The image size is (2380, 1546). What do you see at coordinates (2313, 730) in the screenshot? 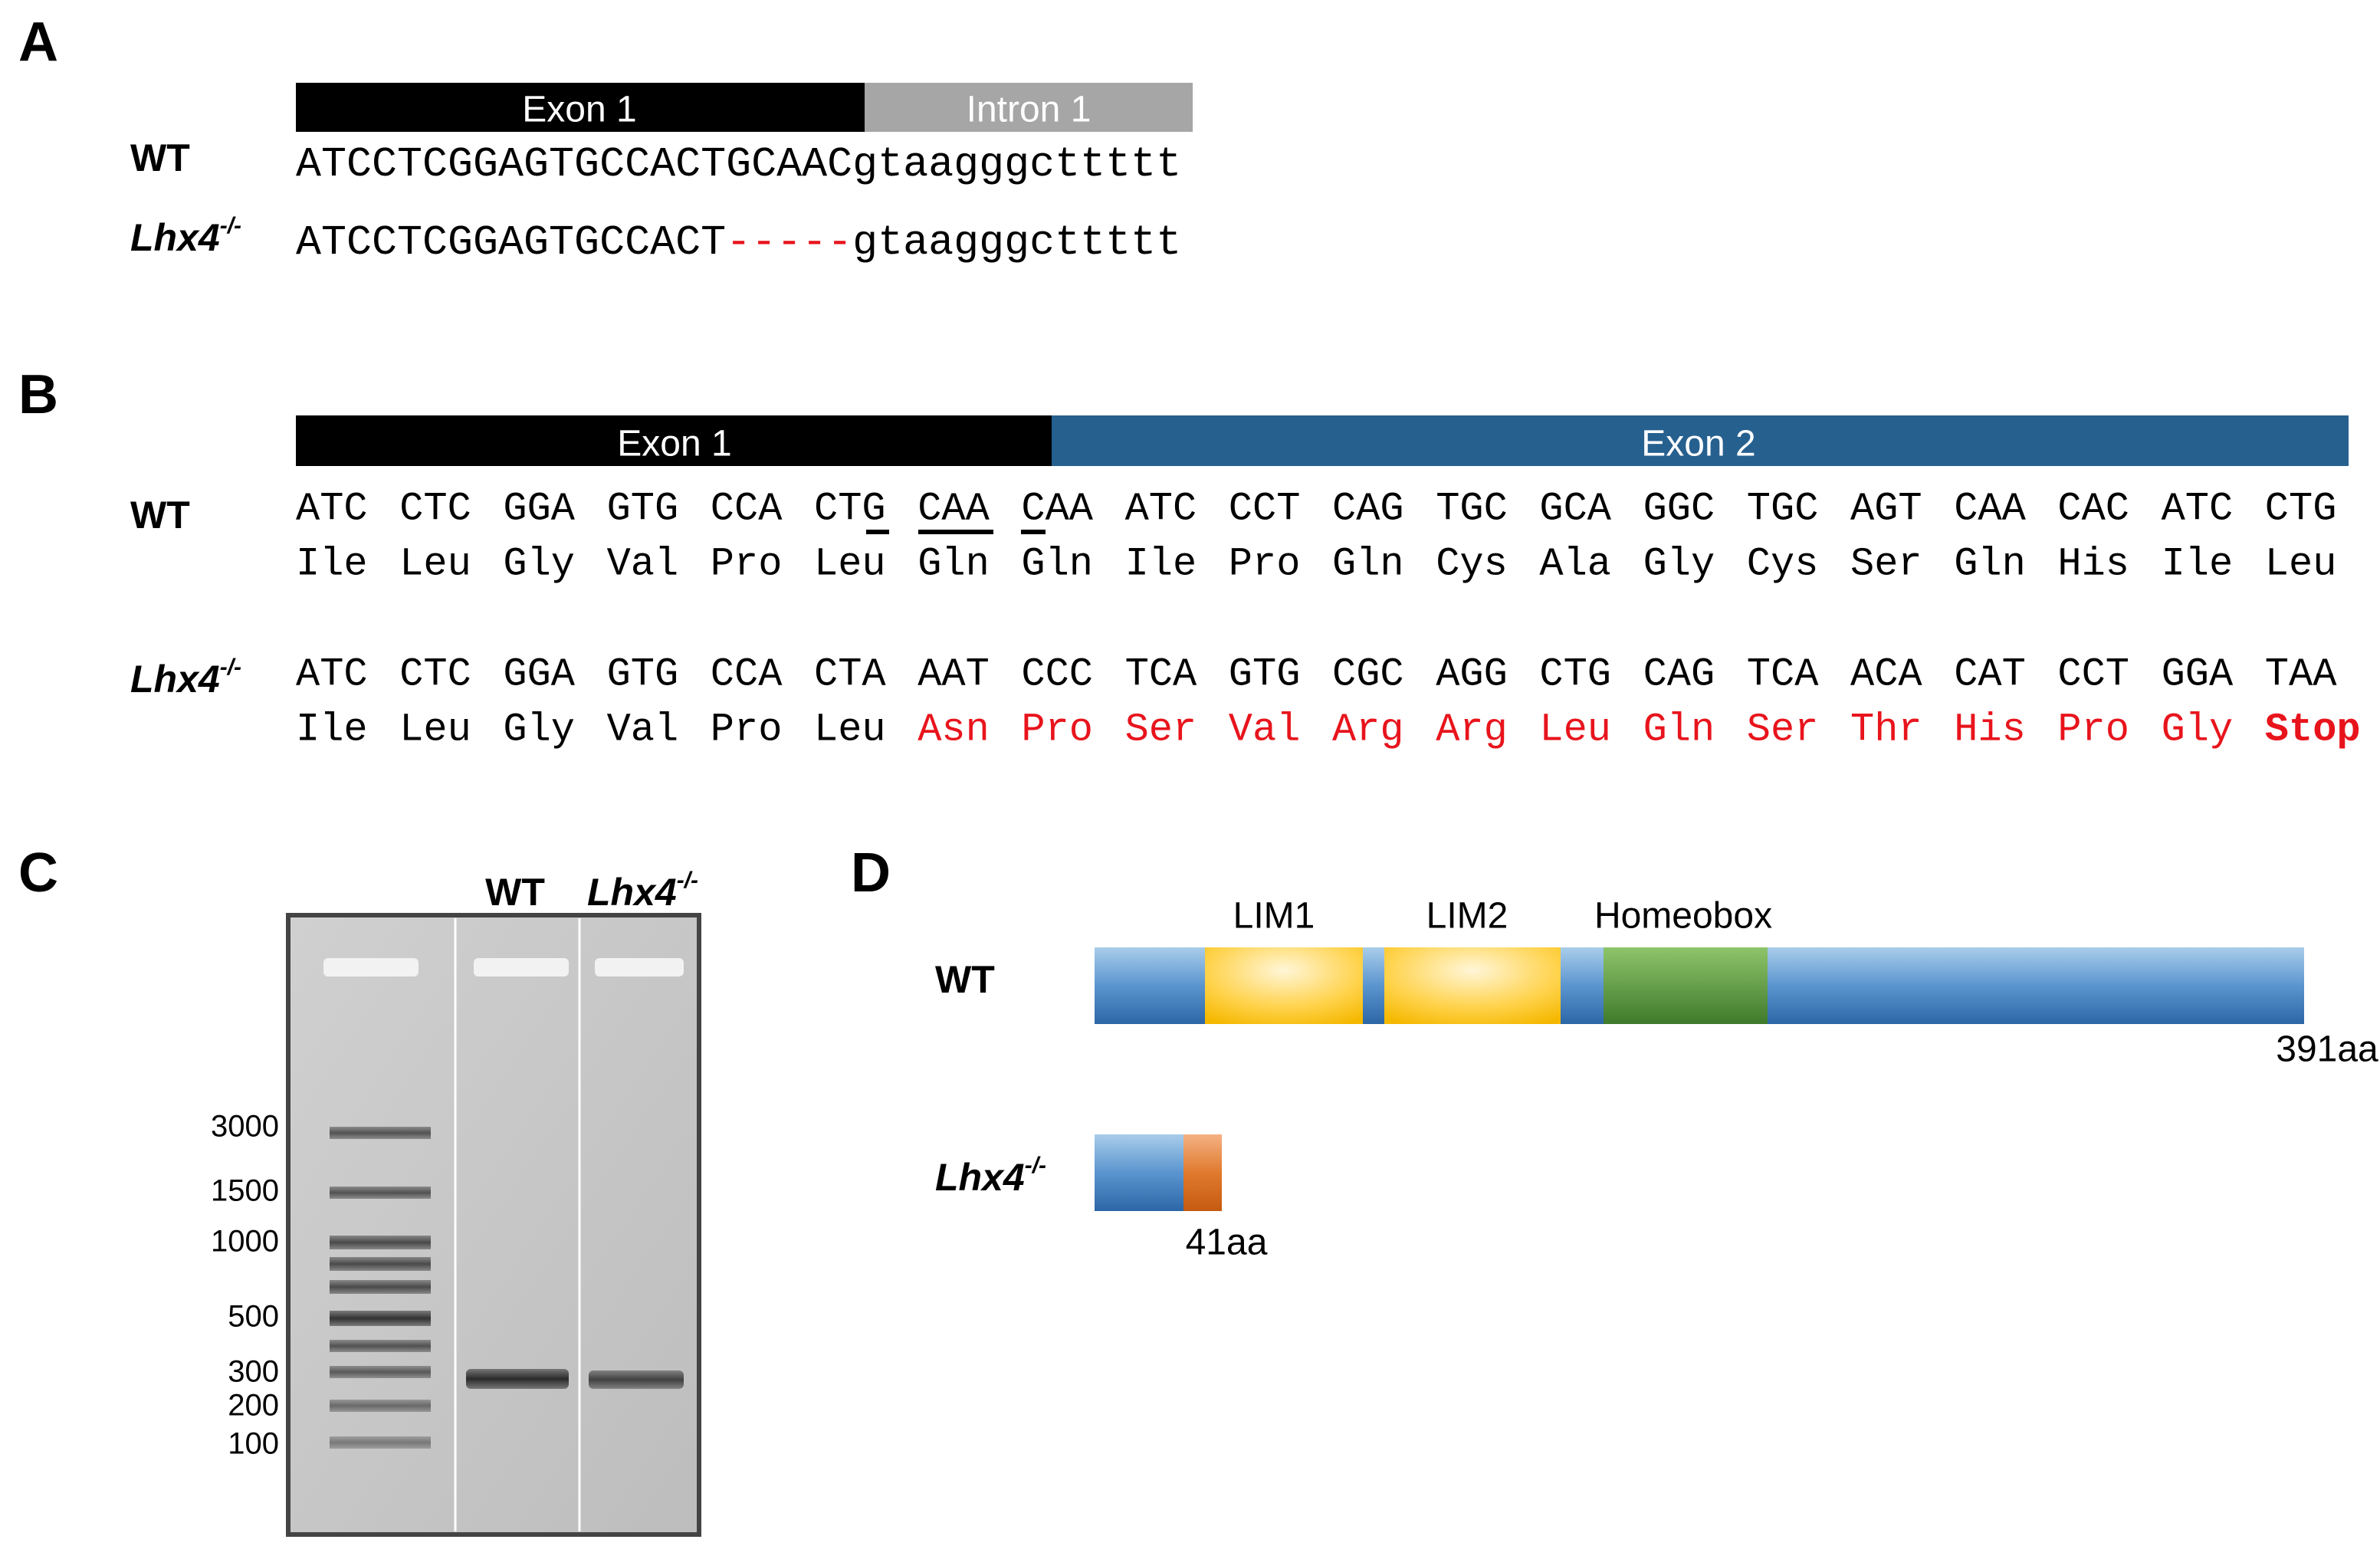
I see `amino-acid: Stop` at bounding box center [2313, 730].